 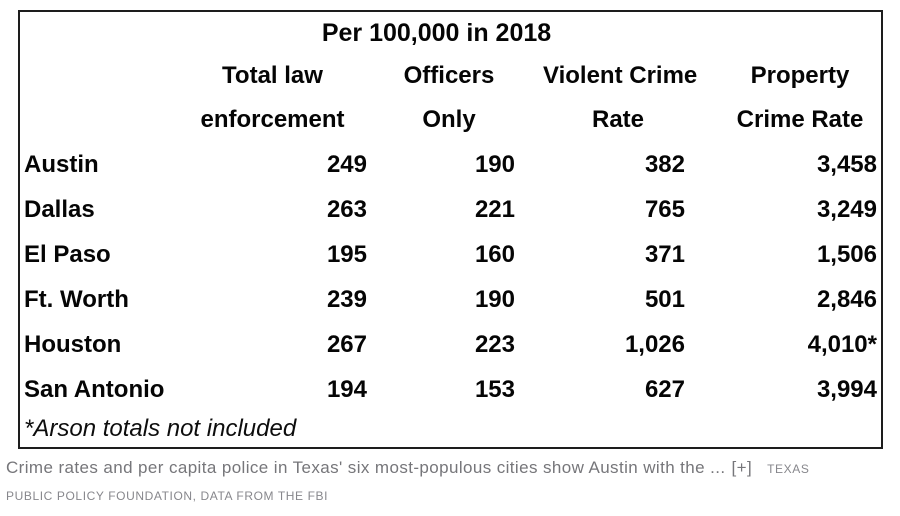 What do you see at coordinates (450, 164) in the screenshot?
I see `table-row: Austin 249 190 382 3,458` at bounding box center [450, 164].